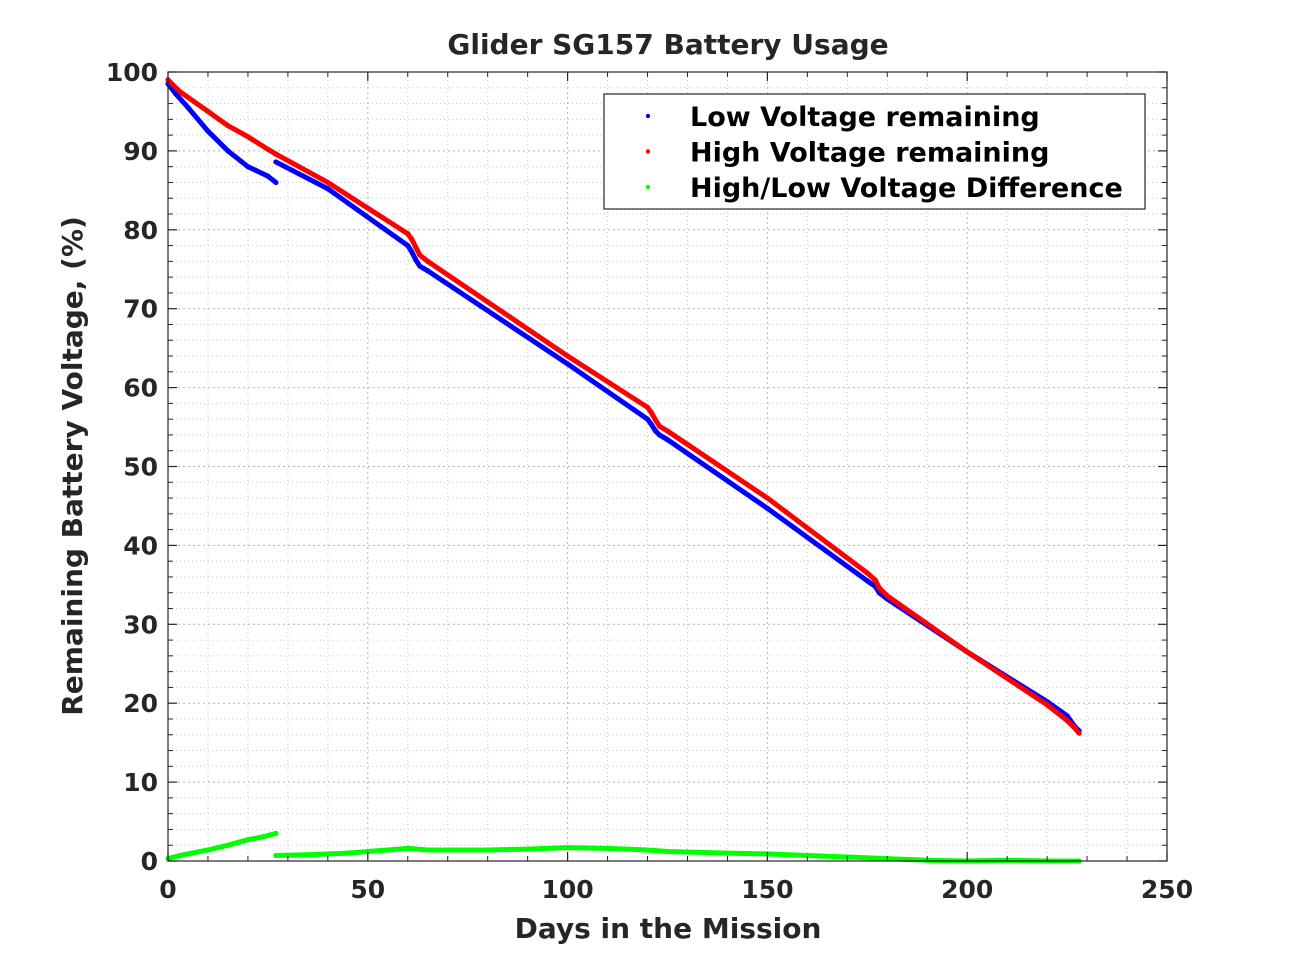 The height and width of the screenshot is (968, 1291). Describe the element at coordinates (140, 703) in the screenshot. I see `y-tick-label: 20` at that location.